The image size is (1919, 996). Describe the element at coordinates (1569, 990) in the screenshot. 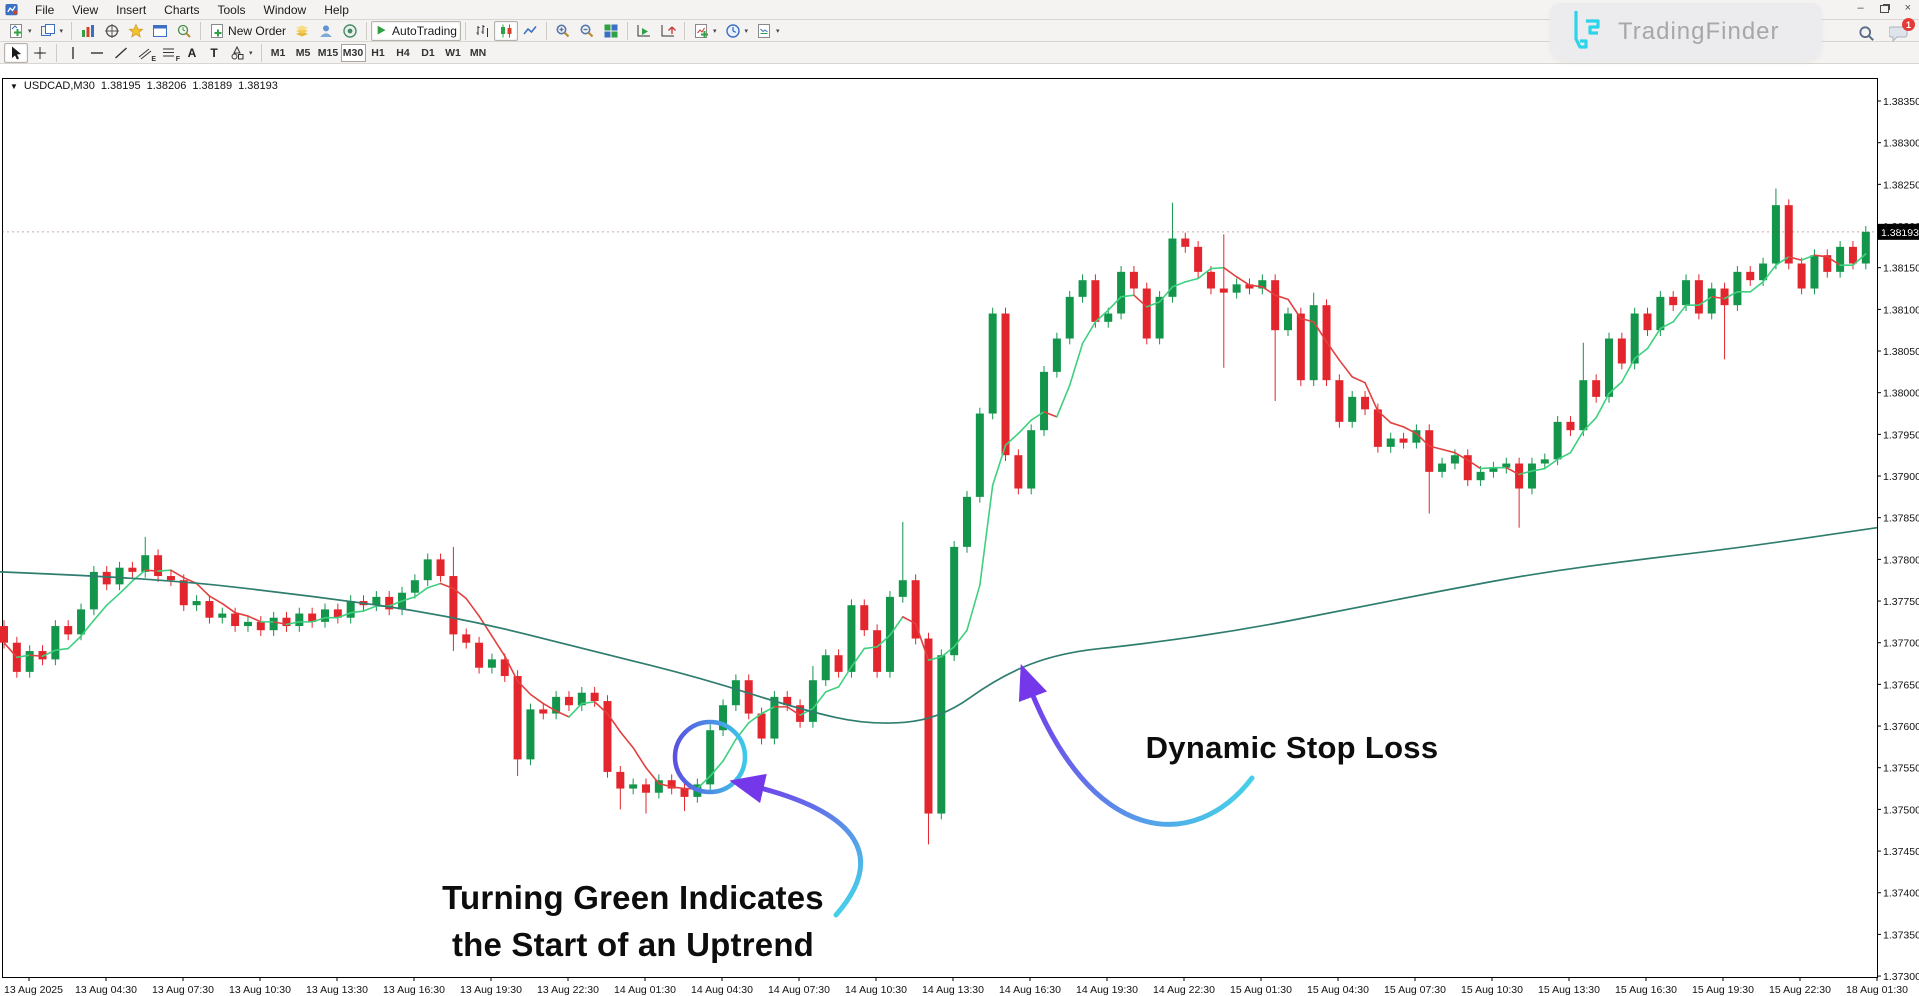

I see `svg-text: 15 Aug 13:30` at that location.